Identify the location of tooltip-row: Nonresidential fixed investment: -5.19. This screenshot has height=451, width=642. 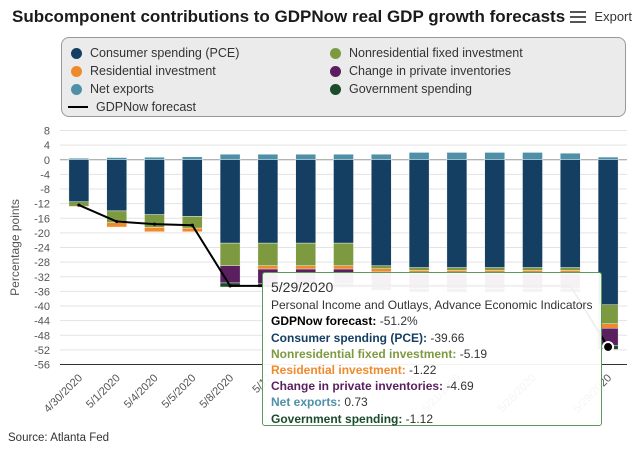
(432, 354).